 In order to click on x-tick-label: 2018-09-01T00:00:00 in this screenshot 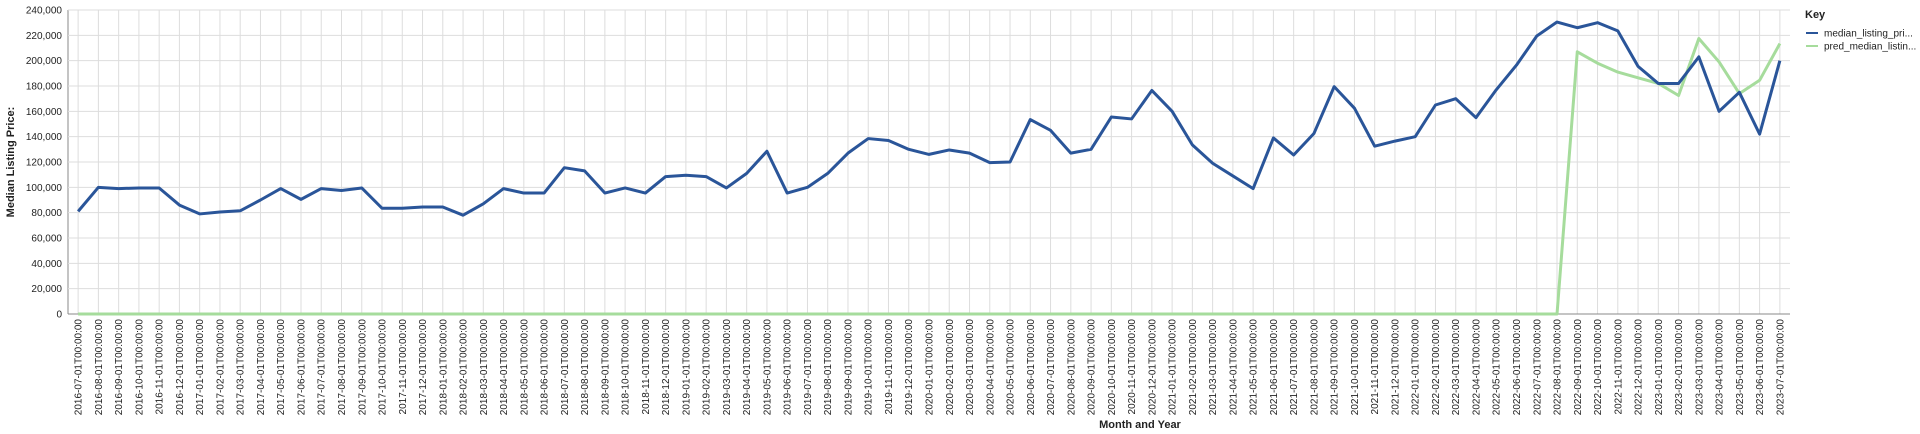, I will do `click(605, 367)`.